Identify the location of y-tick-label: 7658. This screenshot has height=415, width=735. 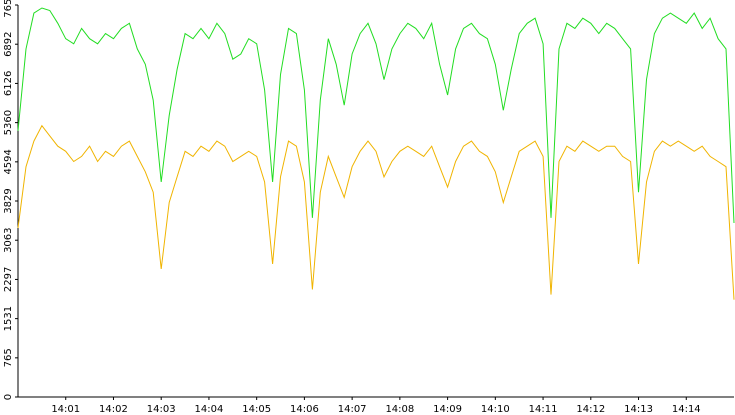
(8, 9).